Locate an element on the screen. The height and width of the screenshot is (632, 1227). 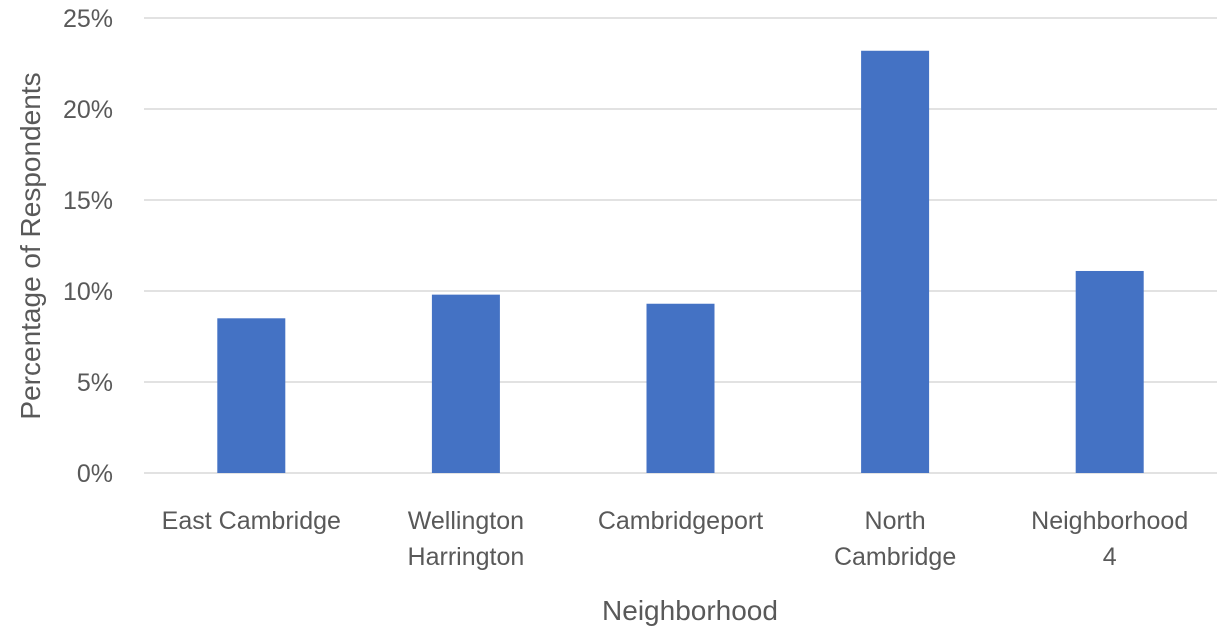
y-tick-label: 20% is located at coordinates (88, 110).